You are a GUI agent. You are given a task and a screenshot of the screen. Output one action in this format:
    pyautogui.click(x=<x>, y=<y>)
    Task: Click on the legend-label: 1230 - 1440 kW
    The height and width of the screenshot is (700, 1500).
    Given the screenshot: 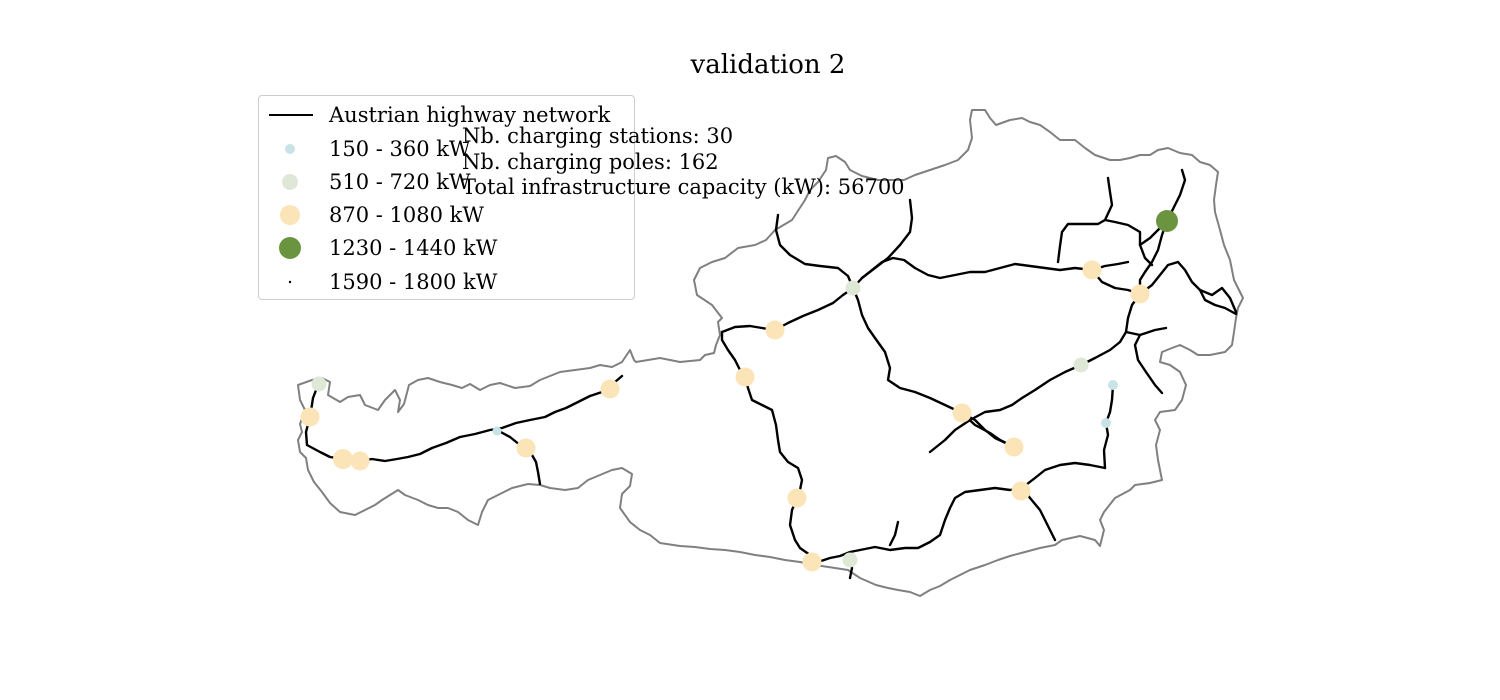 What is the action you would take?
    pyautogui.click(x=413, y=248)
    